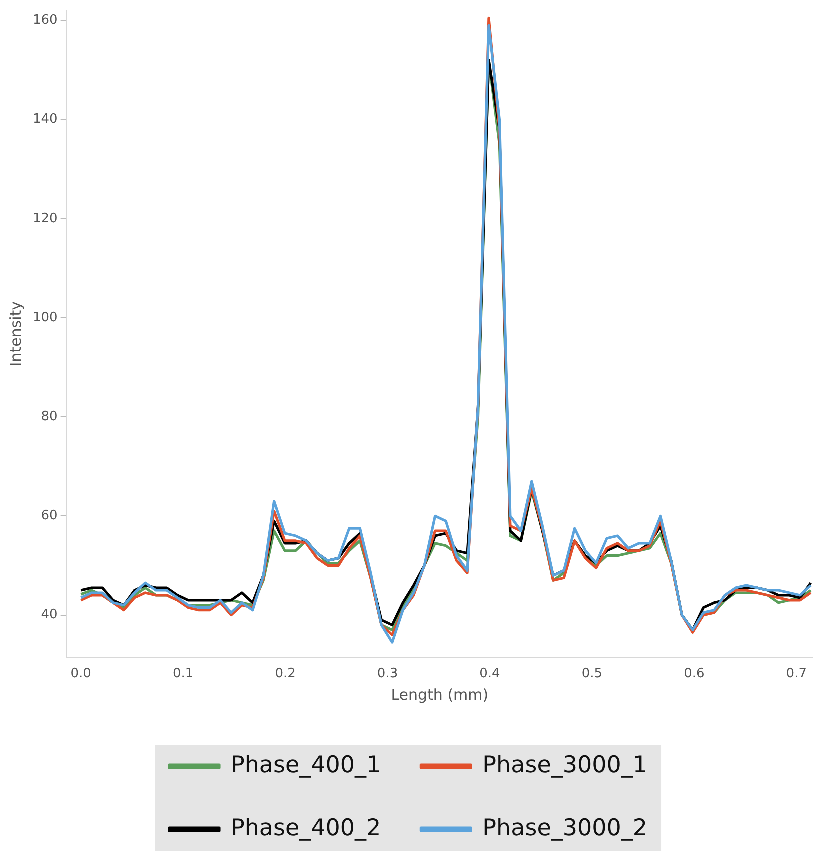  Describe the element at coordinates (45, 318) in the screenshot. I see `y-tick-label: 100` at that location.